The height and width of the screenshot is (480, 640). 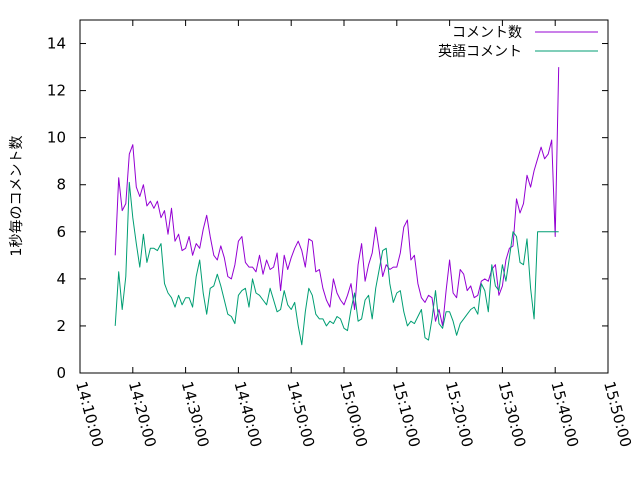 What do you see at coordinates (480, 51) in the screenshot?
I see `legend-label-2: 英語コメント` at bounding box center [480, 51].